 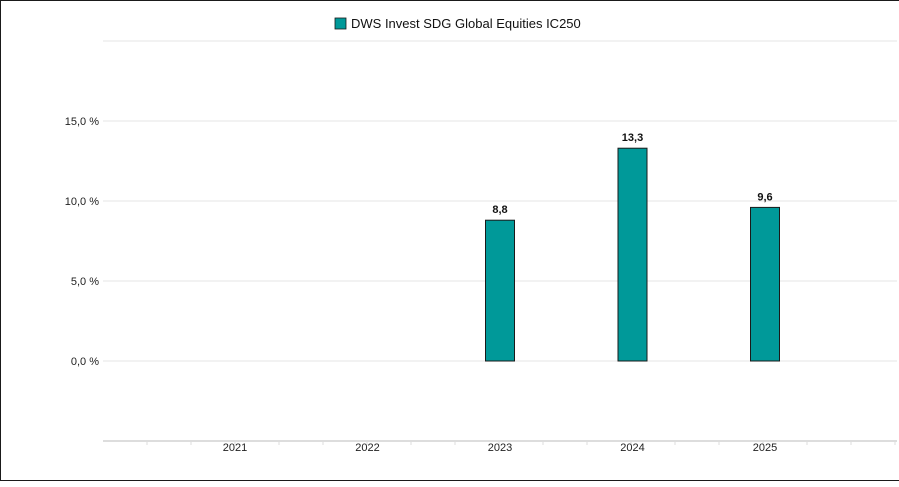 I want to click on x-axis, so click(x=500, y=442).